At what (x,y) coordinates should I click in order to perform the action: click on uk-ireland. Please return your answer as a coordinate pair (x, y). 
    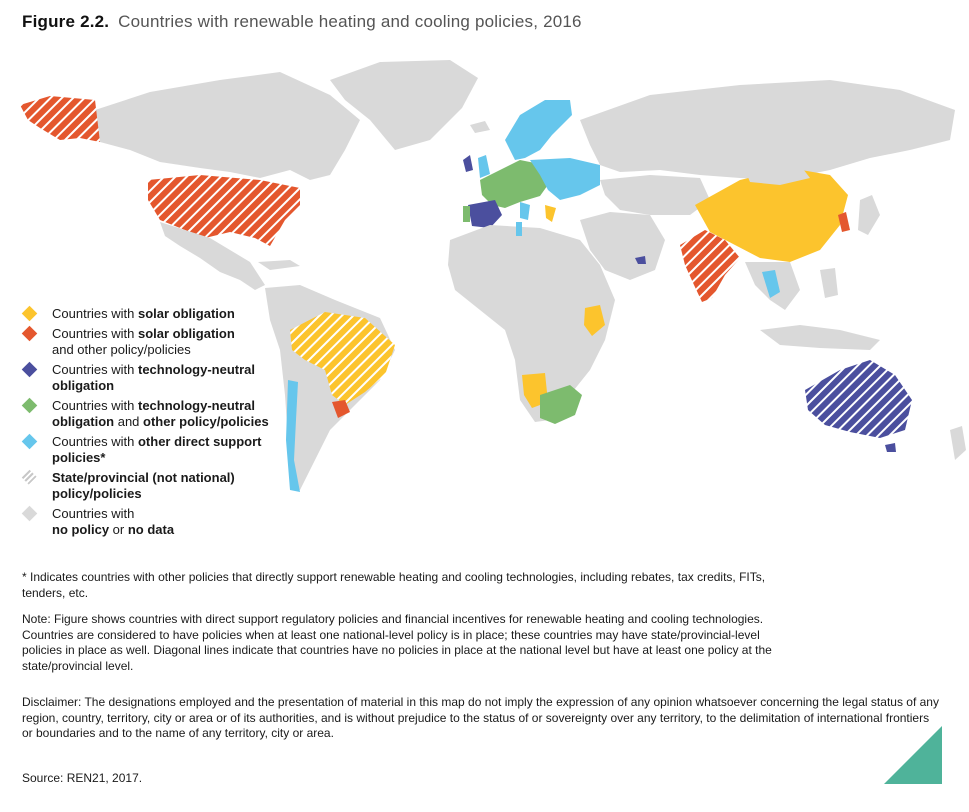
    Looking at the image, I should click on (468, 163).